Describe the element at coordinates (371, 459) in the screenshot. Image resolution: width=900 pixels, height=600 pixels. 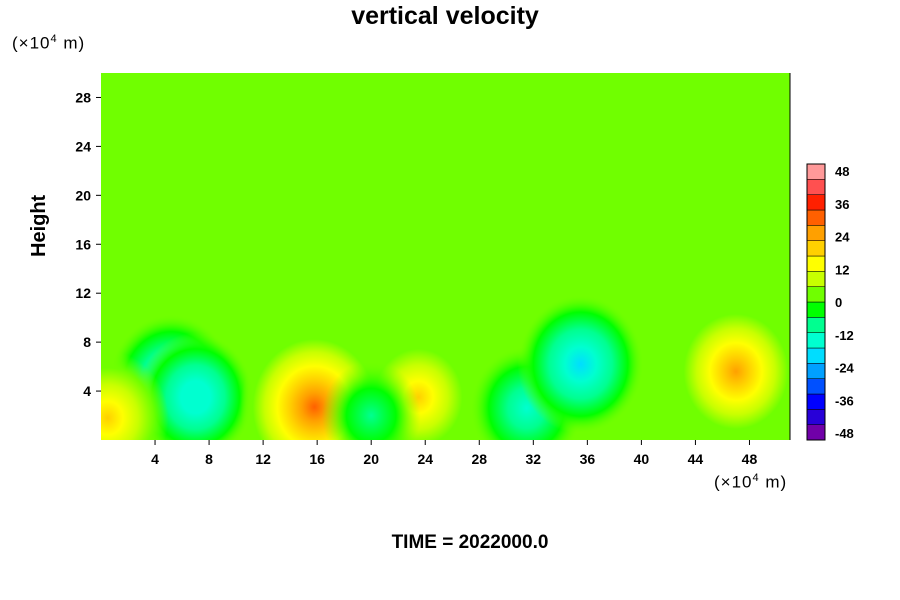
I see `x-tick-label: 20` at that location.